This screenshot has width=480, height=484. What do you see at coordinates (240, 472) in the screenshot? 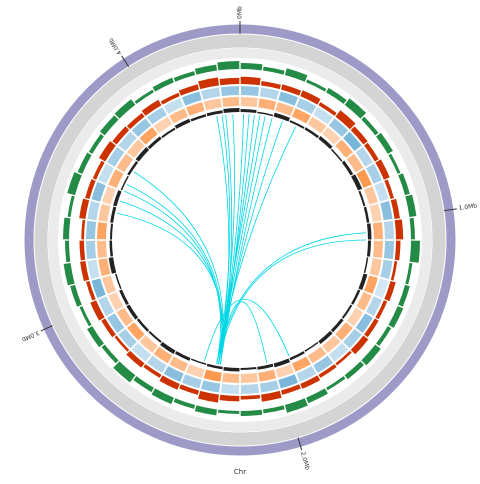
I see `axis-label: Chr` at bounding box center [240, 472].